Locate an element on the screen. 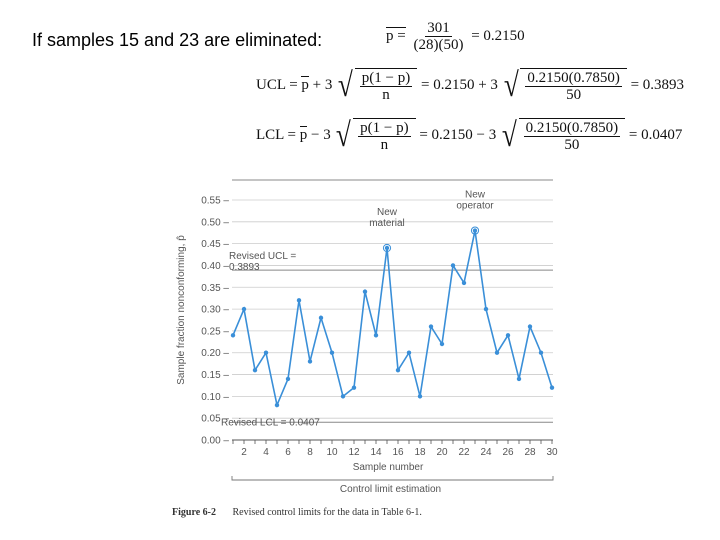  ucl-sqrt-2: √ 0.2150(0.7850) 50 is located at coordinates (564, 85).